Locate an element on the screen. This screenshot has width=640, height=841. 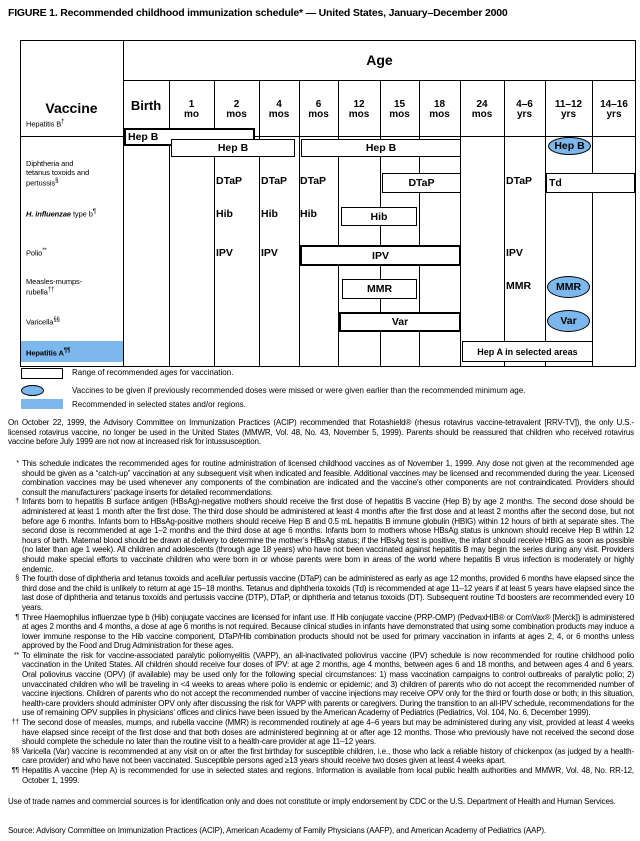
column-header: 18 mos is located at coordinates (439, 110).